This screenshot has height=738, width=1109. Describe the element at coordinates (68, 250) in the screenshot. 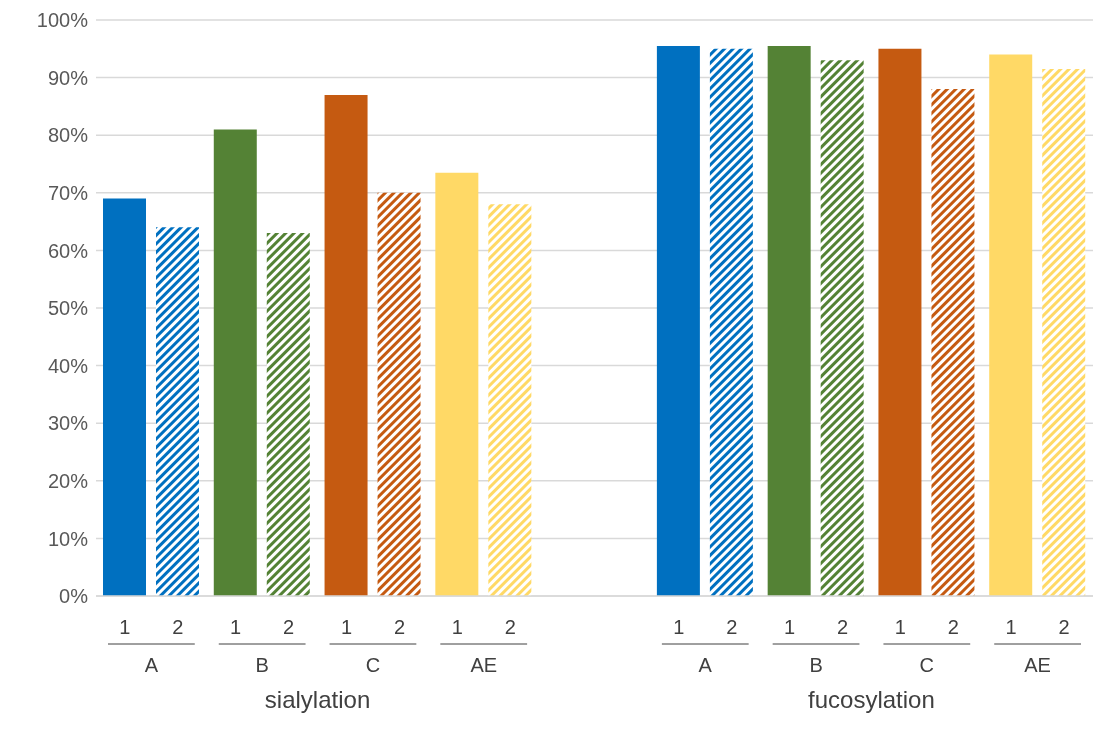

I see `y-tick-label: 60%` at that location.